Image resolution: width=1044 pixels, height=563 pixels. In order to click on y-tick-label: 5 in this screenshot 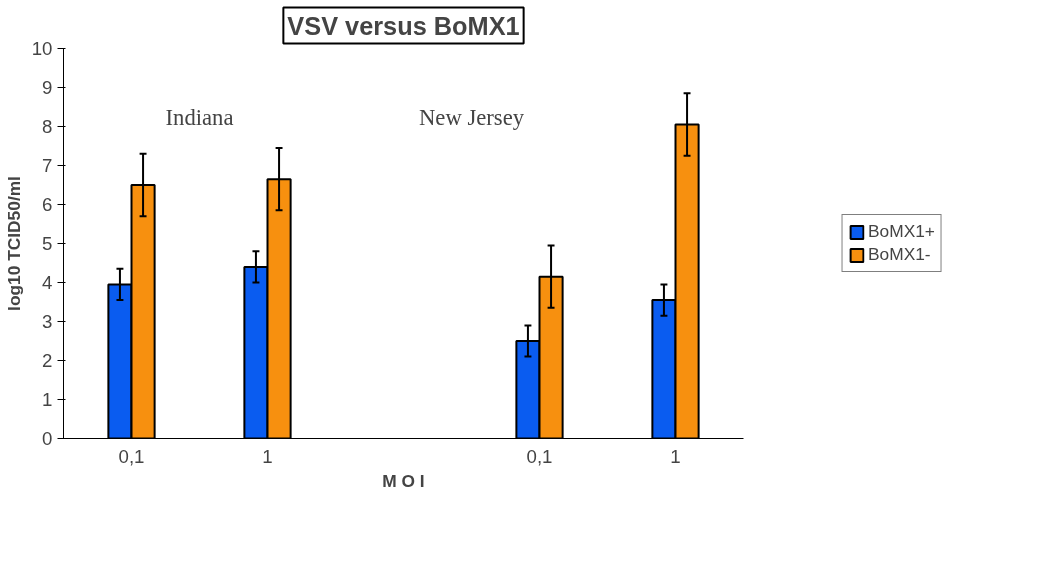, I will do `click(47, 243)`.